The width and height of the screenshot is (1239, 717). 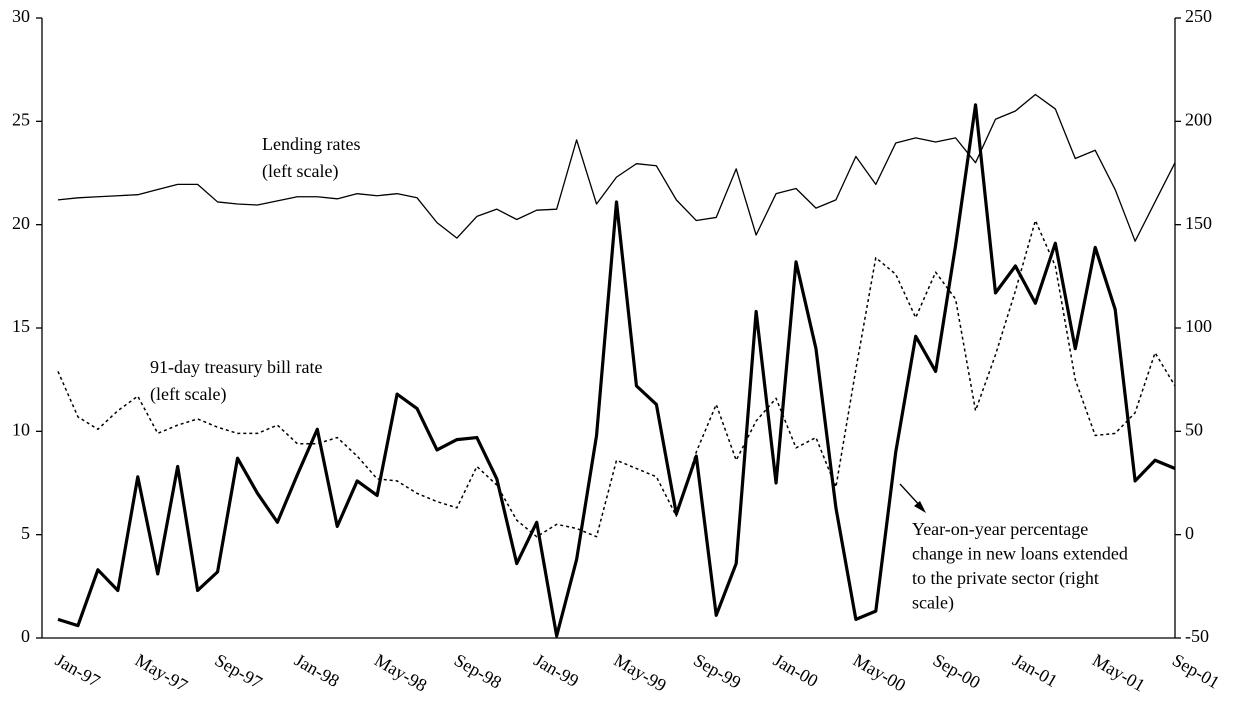 I want to click on x-tick-label: Sep-97, so click(x=239, y=671).